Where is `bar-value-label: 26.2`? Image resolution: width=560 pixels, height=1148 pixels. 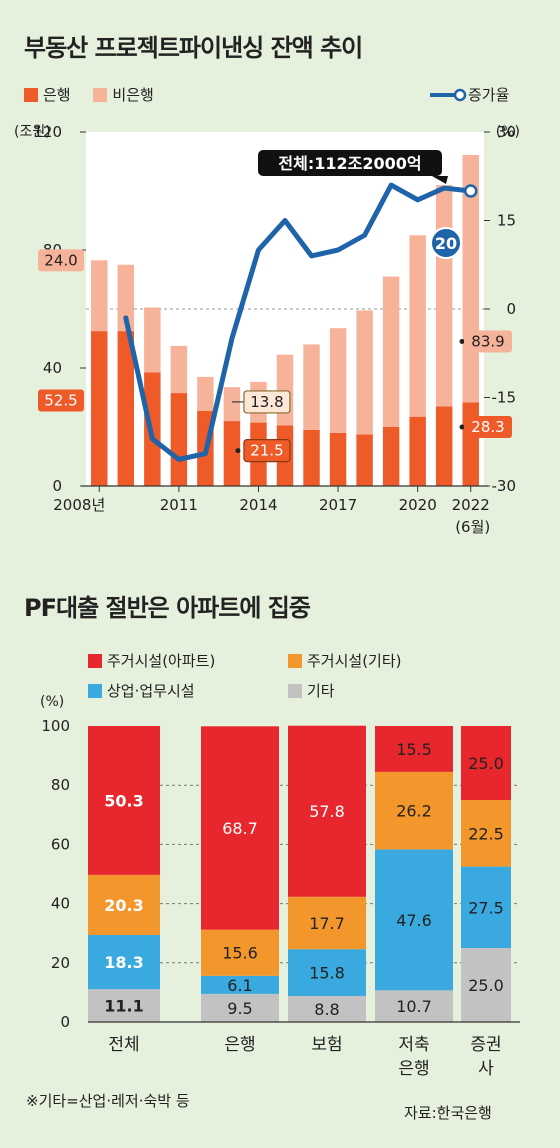
bar-value-label: 26.2 is located at coordinates (414, 811).